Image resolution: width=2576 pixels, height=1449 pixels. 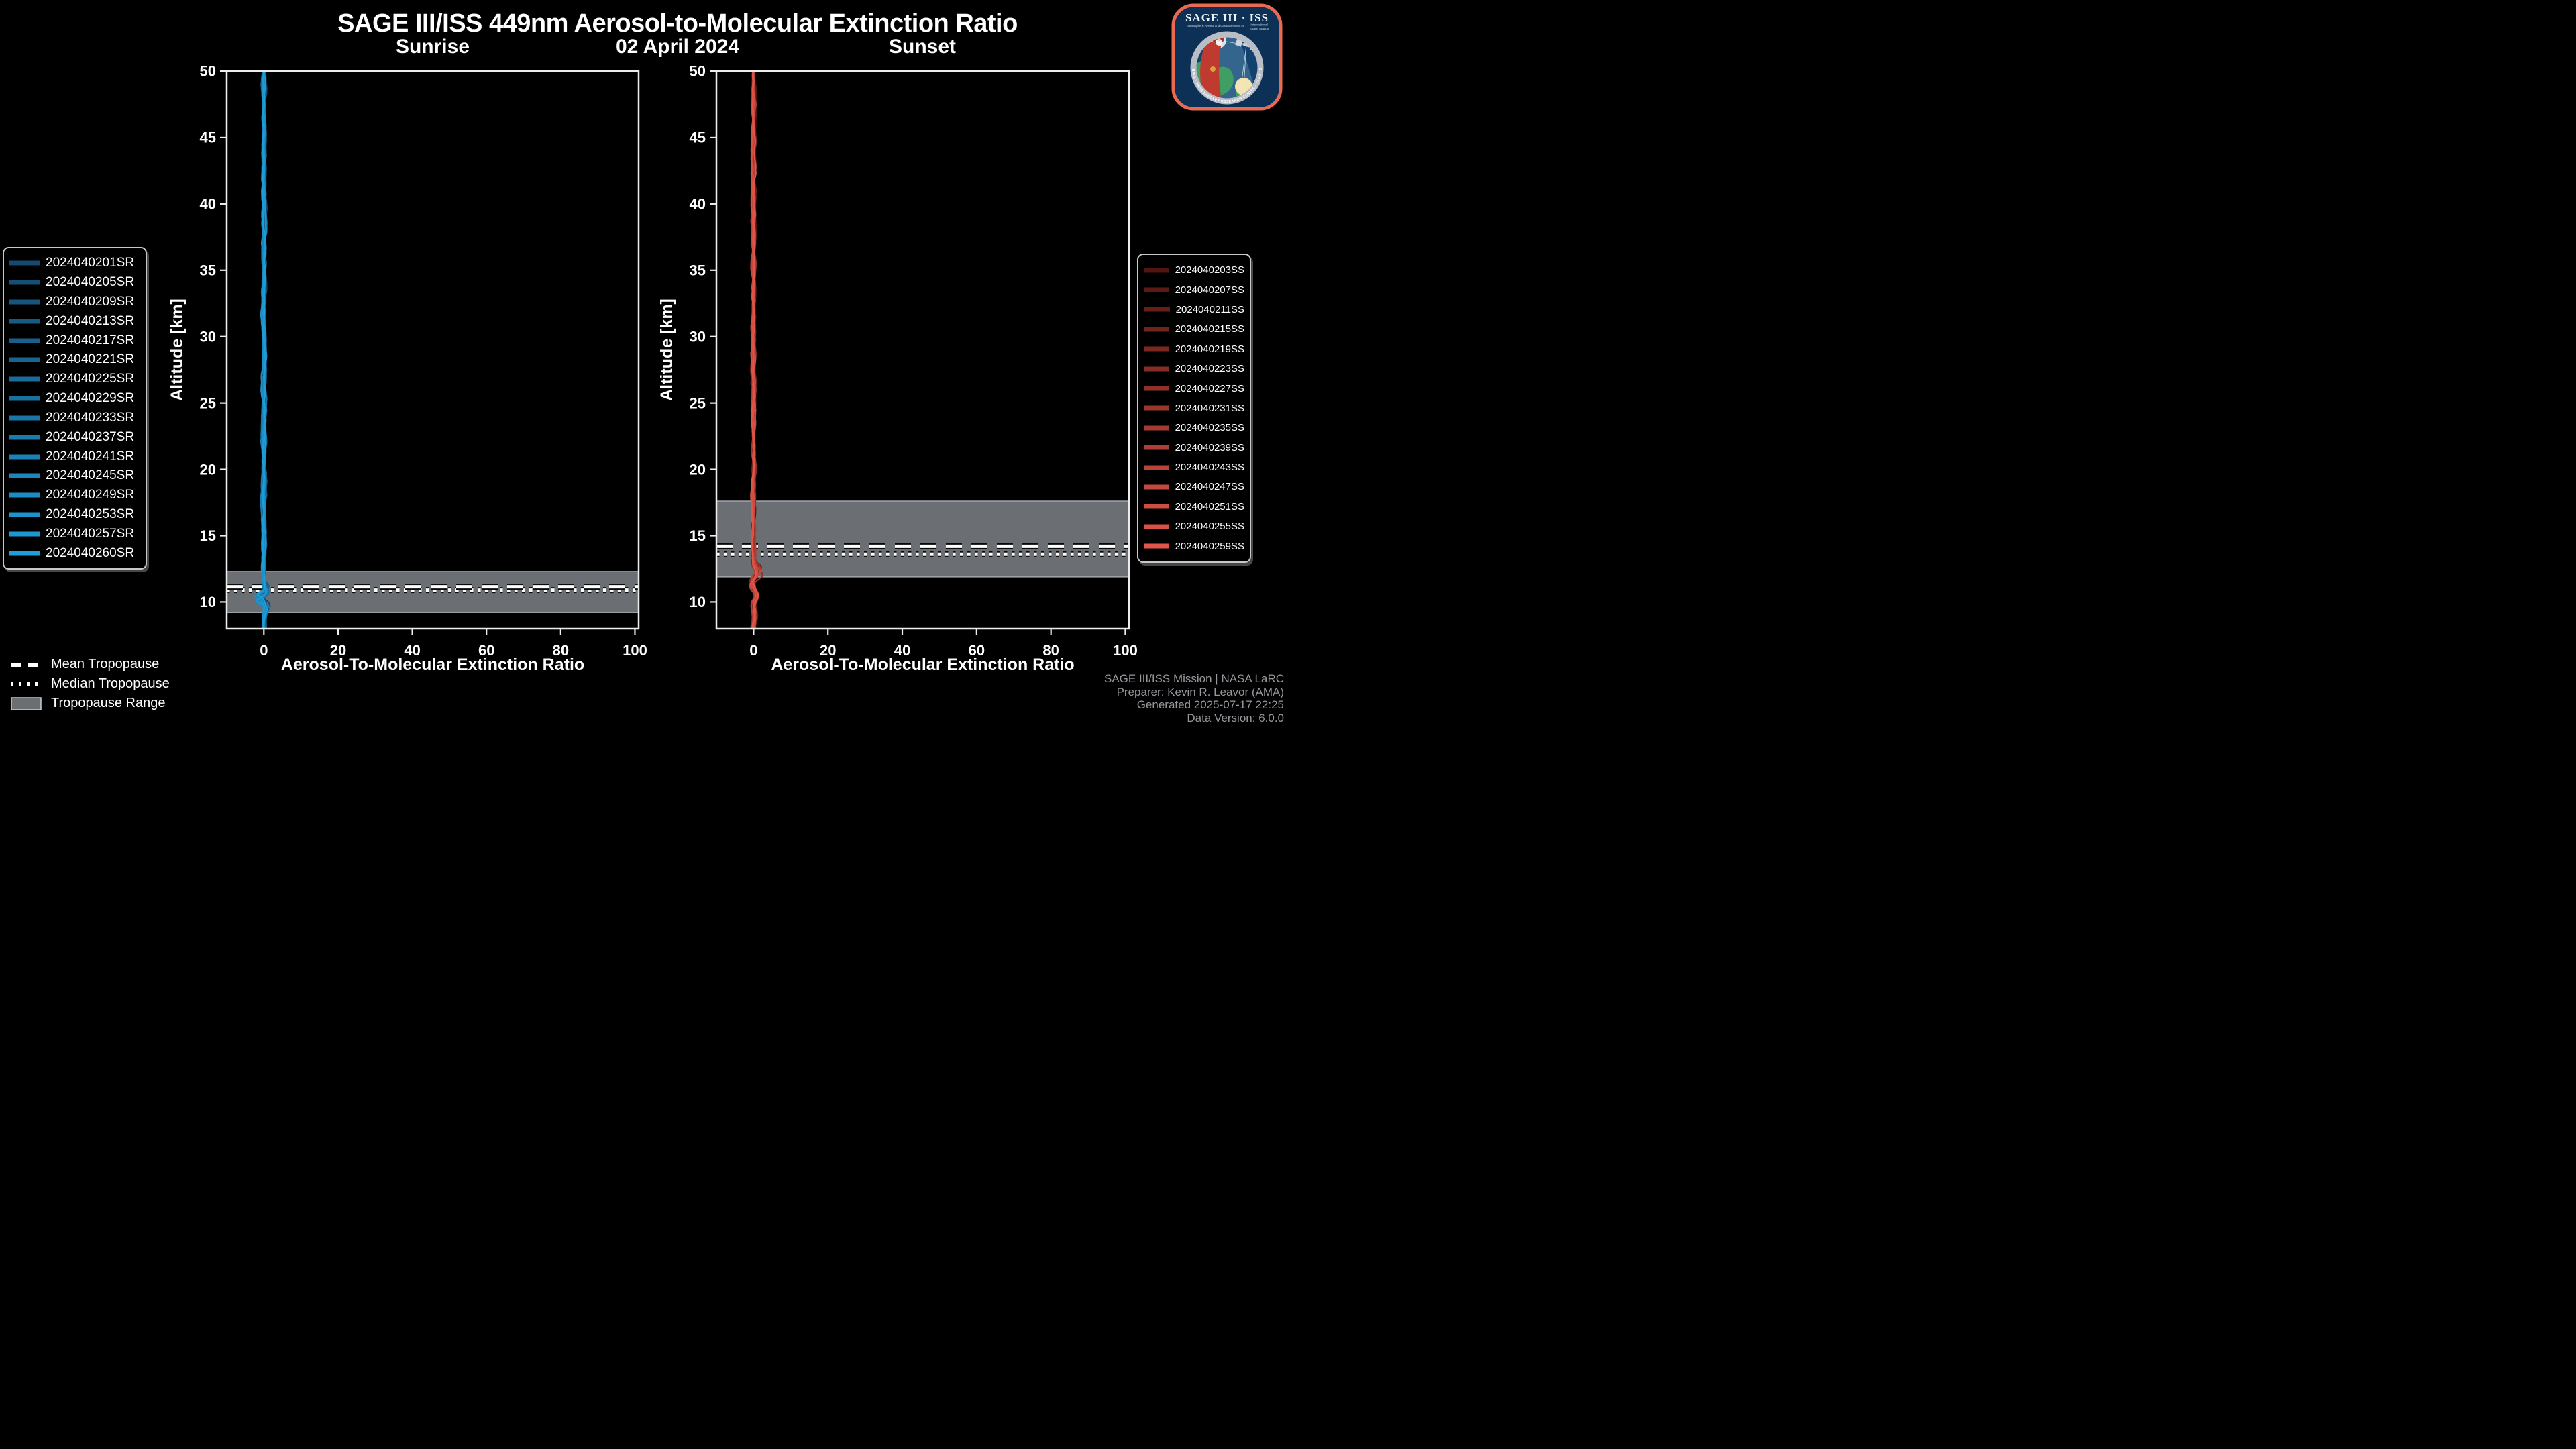 What do you see at coordinates (1209, 546) in the screenshot?
I see `legend-item-label: 2024040259SS` at bounding box center [1209, 546].